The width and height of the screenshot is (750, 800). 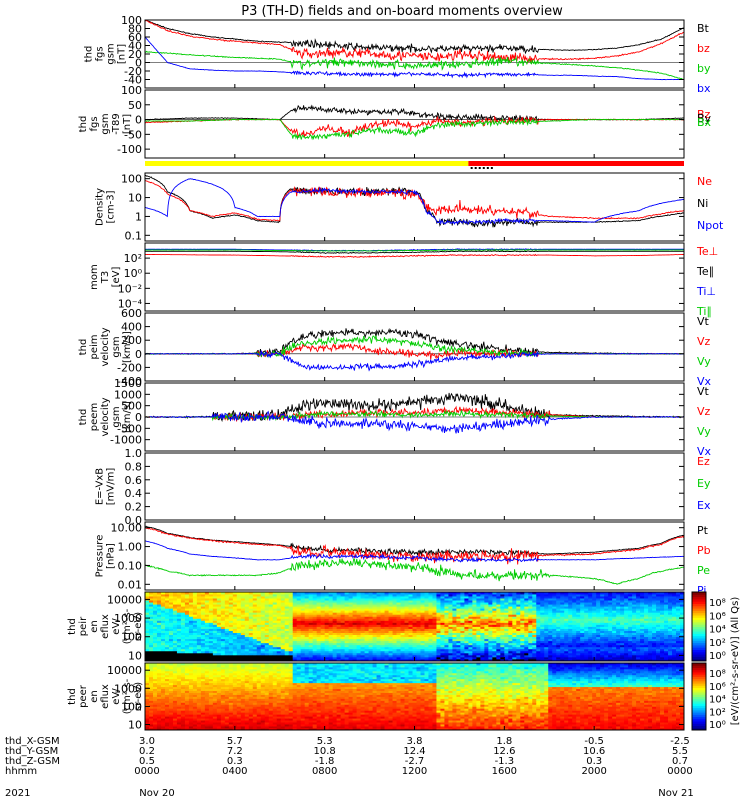 What do you see at coordinates (704, 311) in the screenshot?
I see `legend-Ti∥: Ti∥` at bounding box center [704, 311].